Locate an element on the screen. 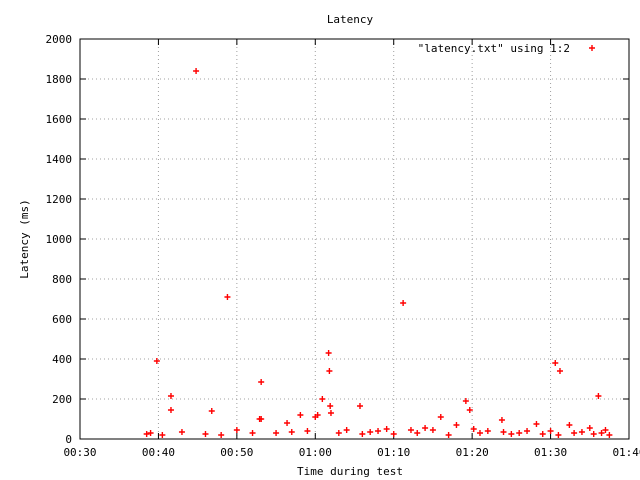 Image resolution: width=640 pixels, height=480 pixels. legend: "latency.txt" using 1:2 is located at coordinates (506, 48).